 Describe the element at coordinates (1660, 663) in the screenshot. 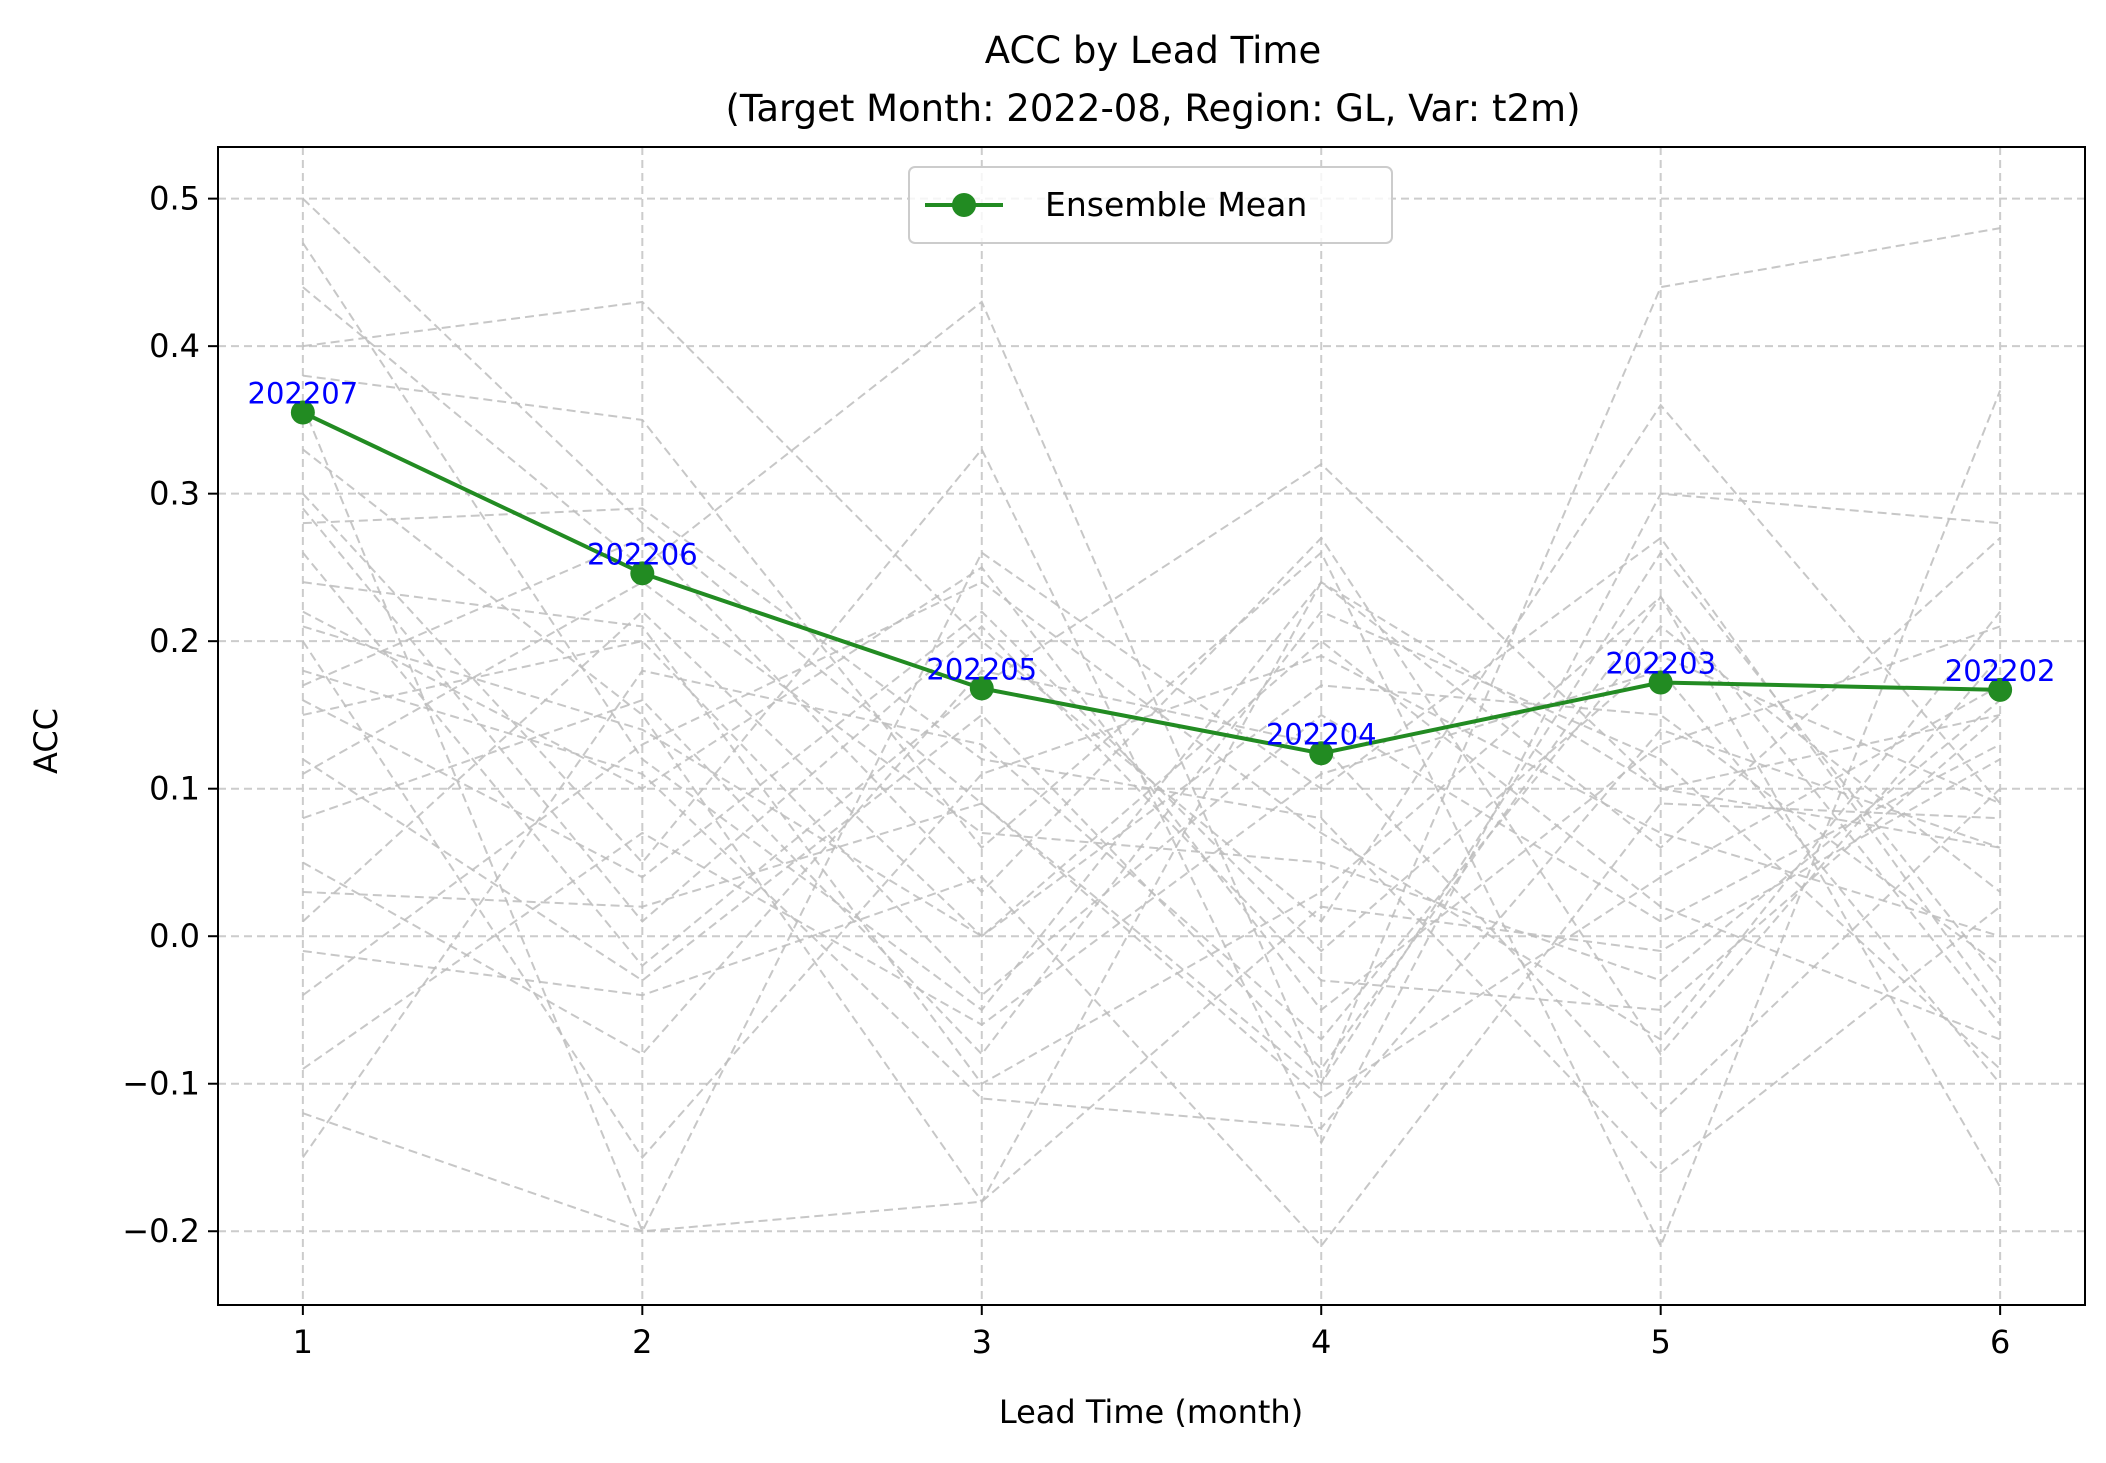

I see `point-label: 202203` at that location.